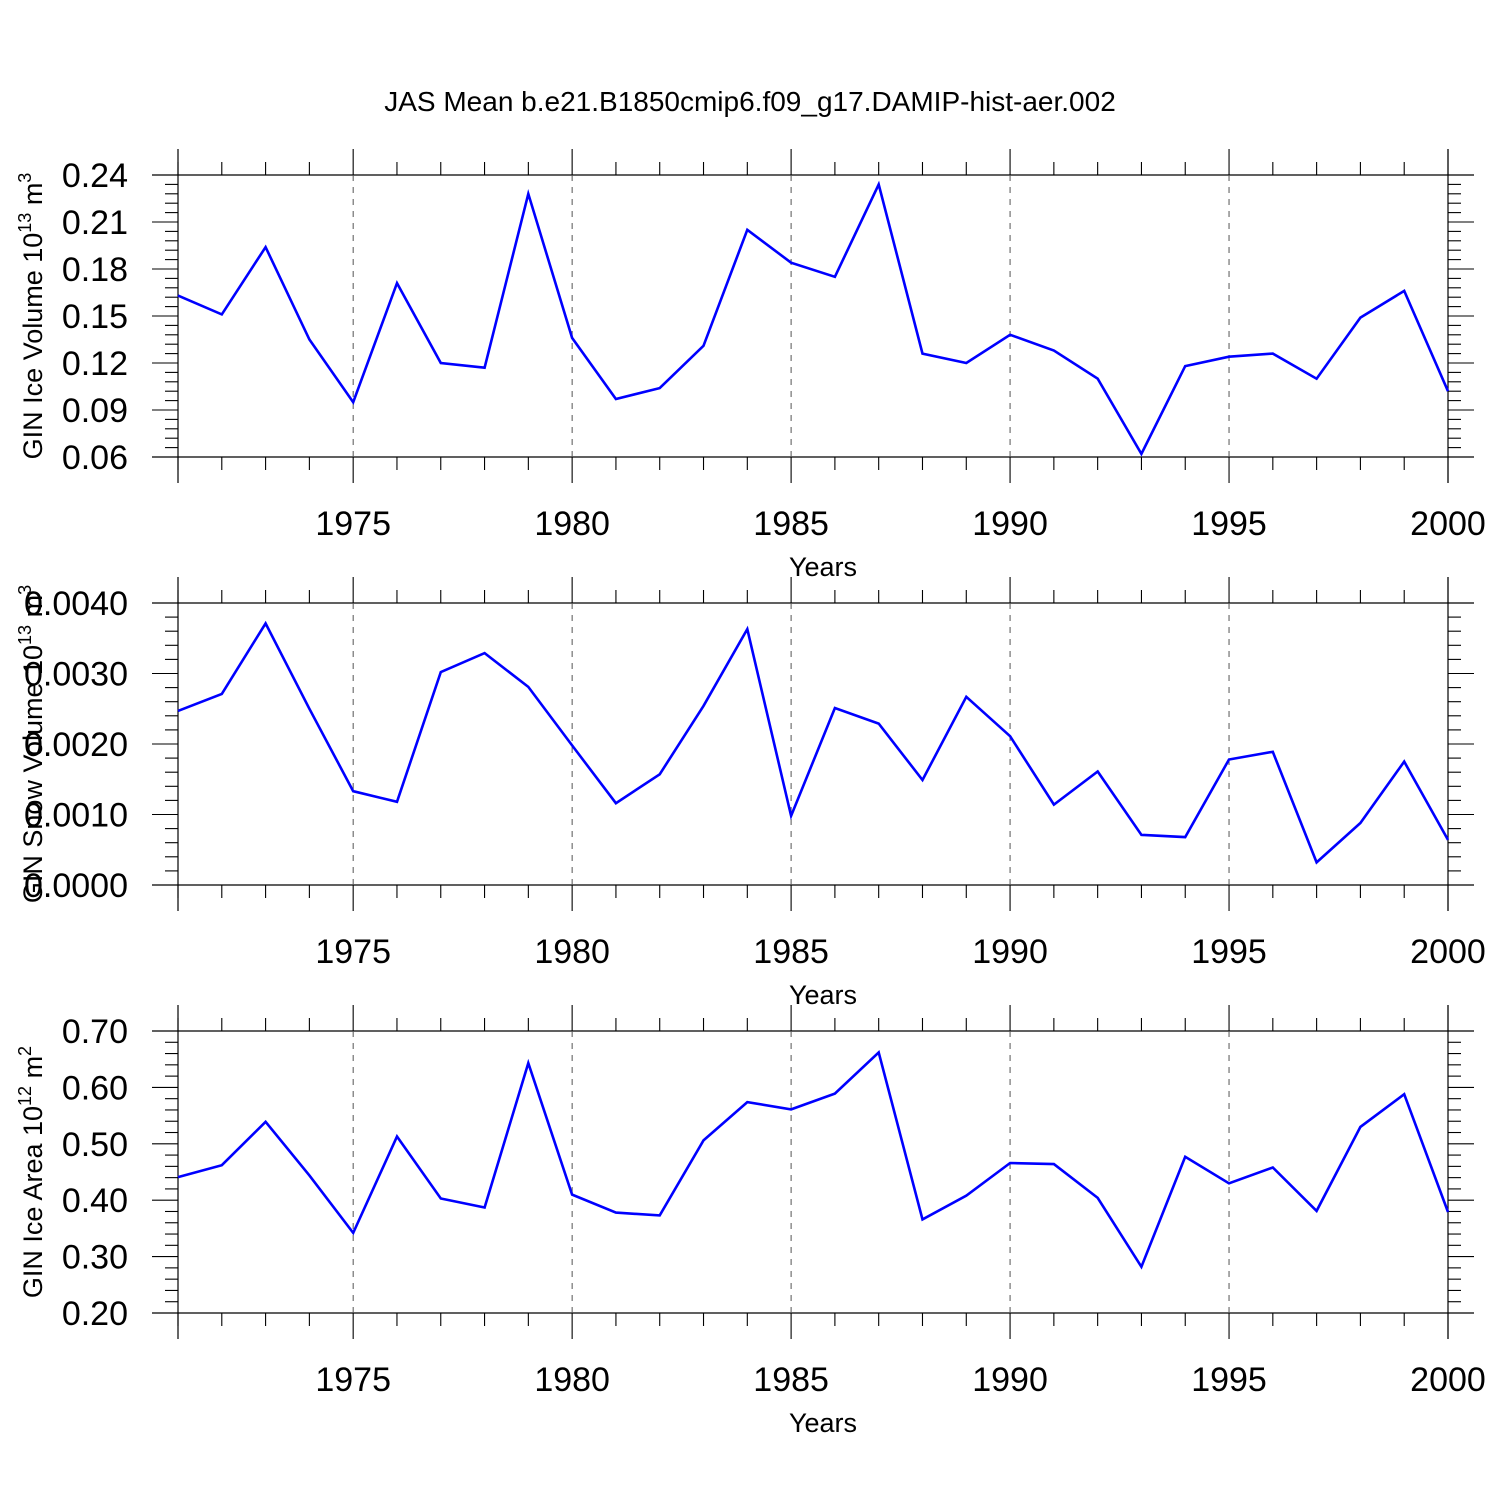  What do you see at coordinates (95, 1088) in the screenshot?
I see `y-tick-label-0.60: 0.60` at bounding box center [95, 1088].